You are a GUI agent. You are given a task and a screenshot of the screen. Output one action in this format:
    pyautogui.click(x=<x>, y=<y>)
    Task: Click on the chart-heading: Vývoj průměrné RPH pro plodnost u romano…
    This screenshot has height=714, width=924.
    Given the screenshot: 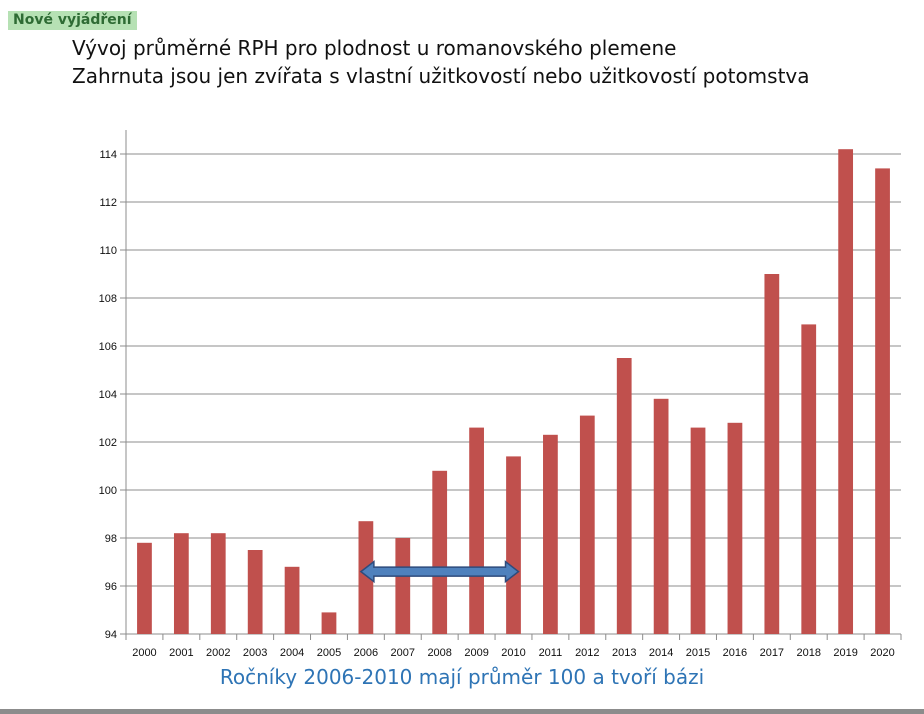 What is the action you would take?
    pyautogui.click(x=441, y=62)
    